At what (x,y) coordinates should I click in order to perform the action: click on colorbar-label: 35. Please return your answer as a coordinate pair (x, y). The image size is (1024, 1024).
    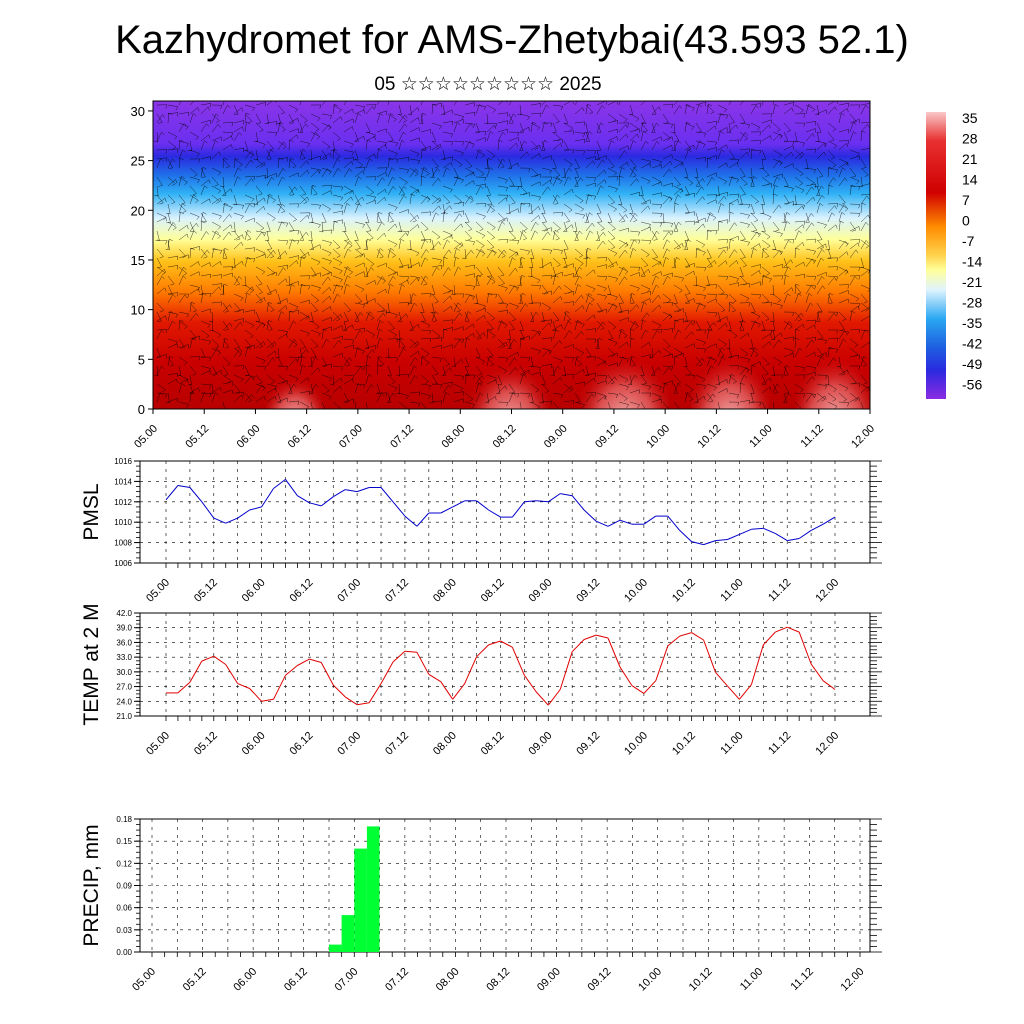
    Looking at the image, I should click on (970, 118).